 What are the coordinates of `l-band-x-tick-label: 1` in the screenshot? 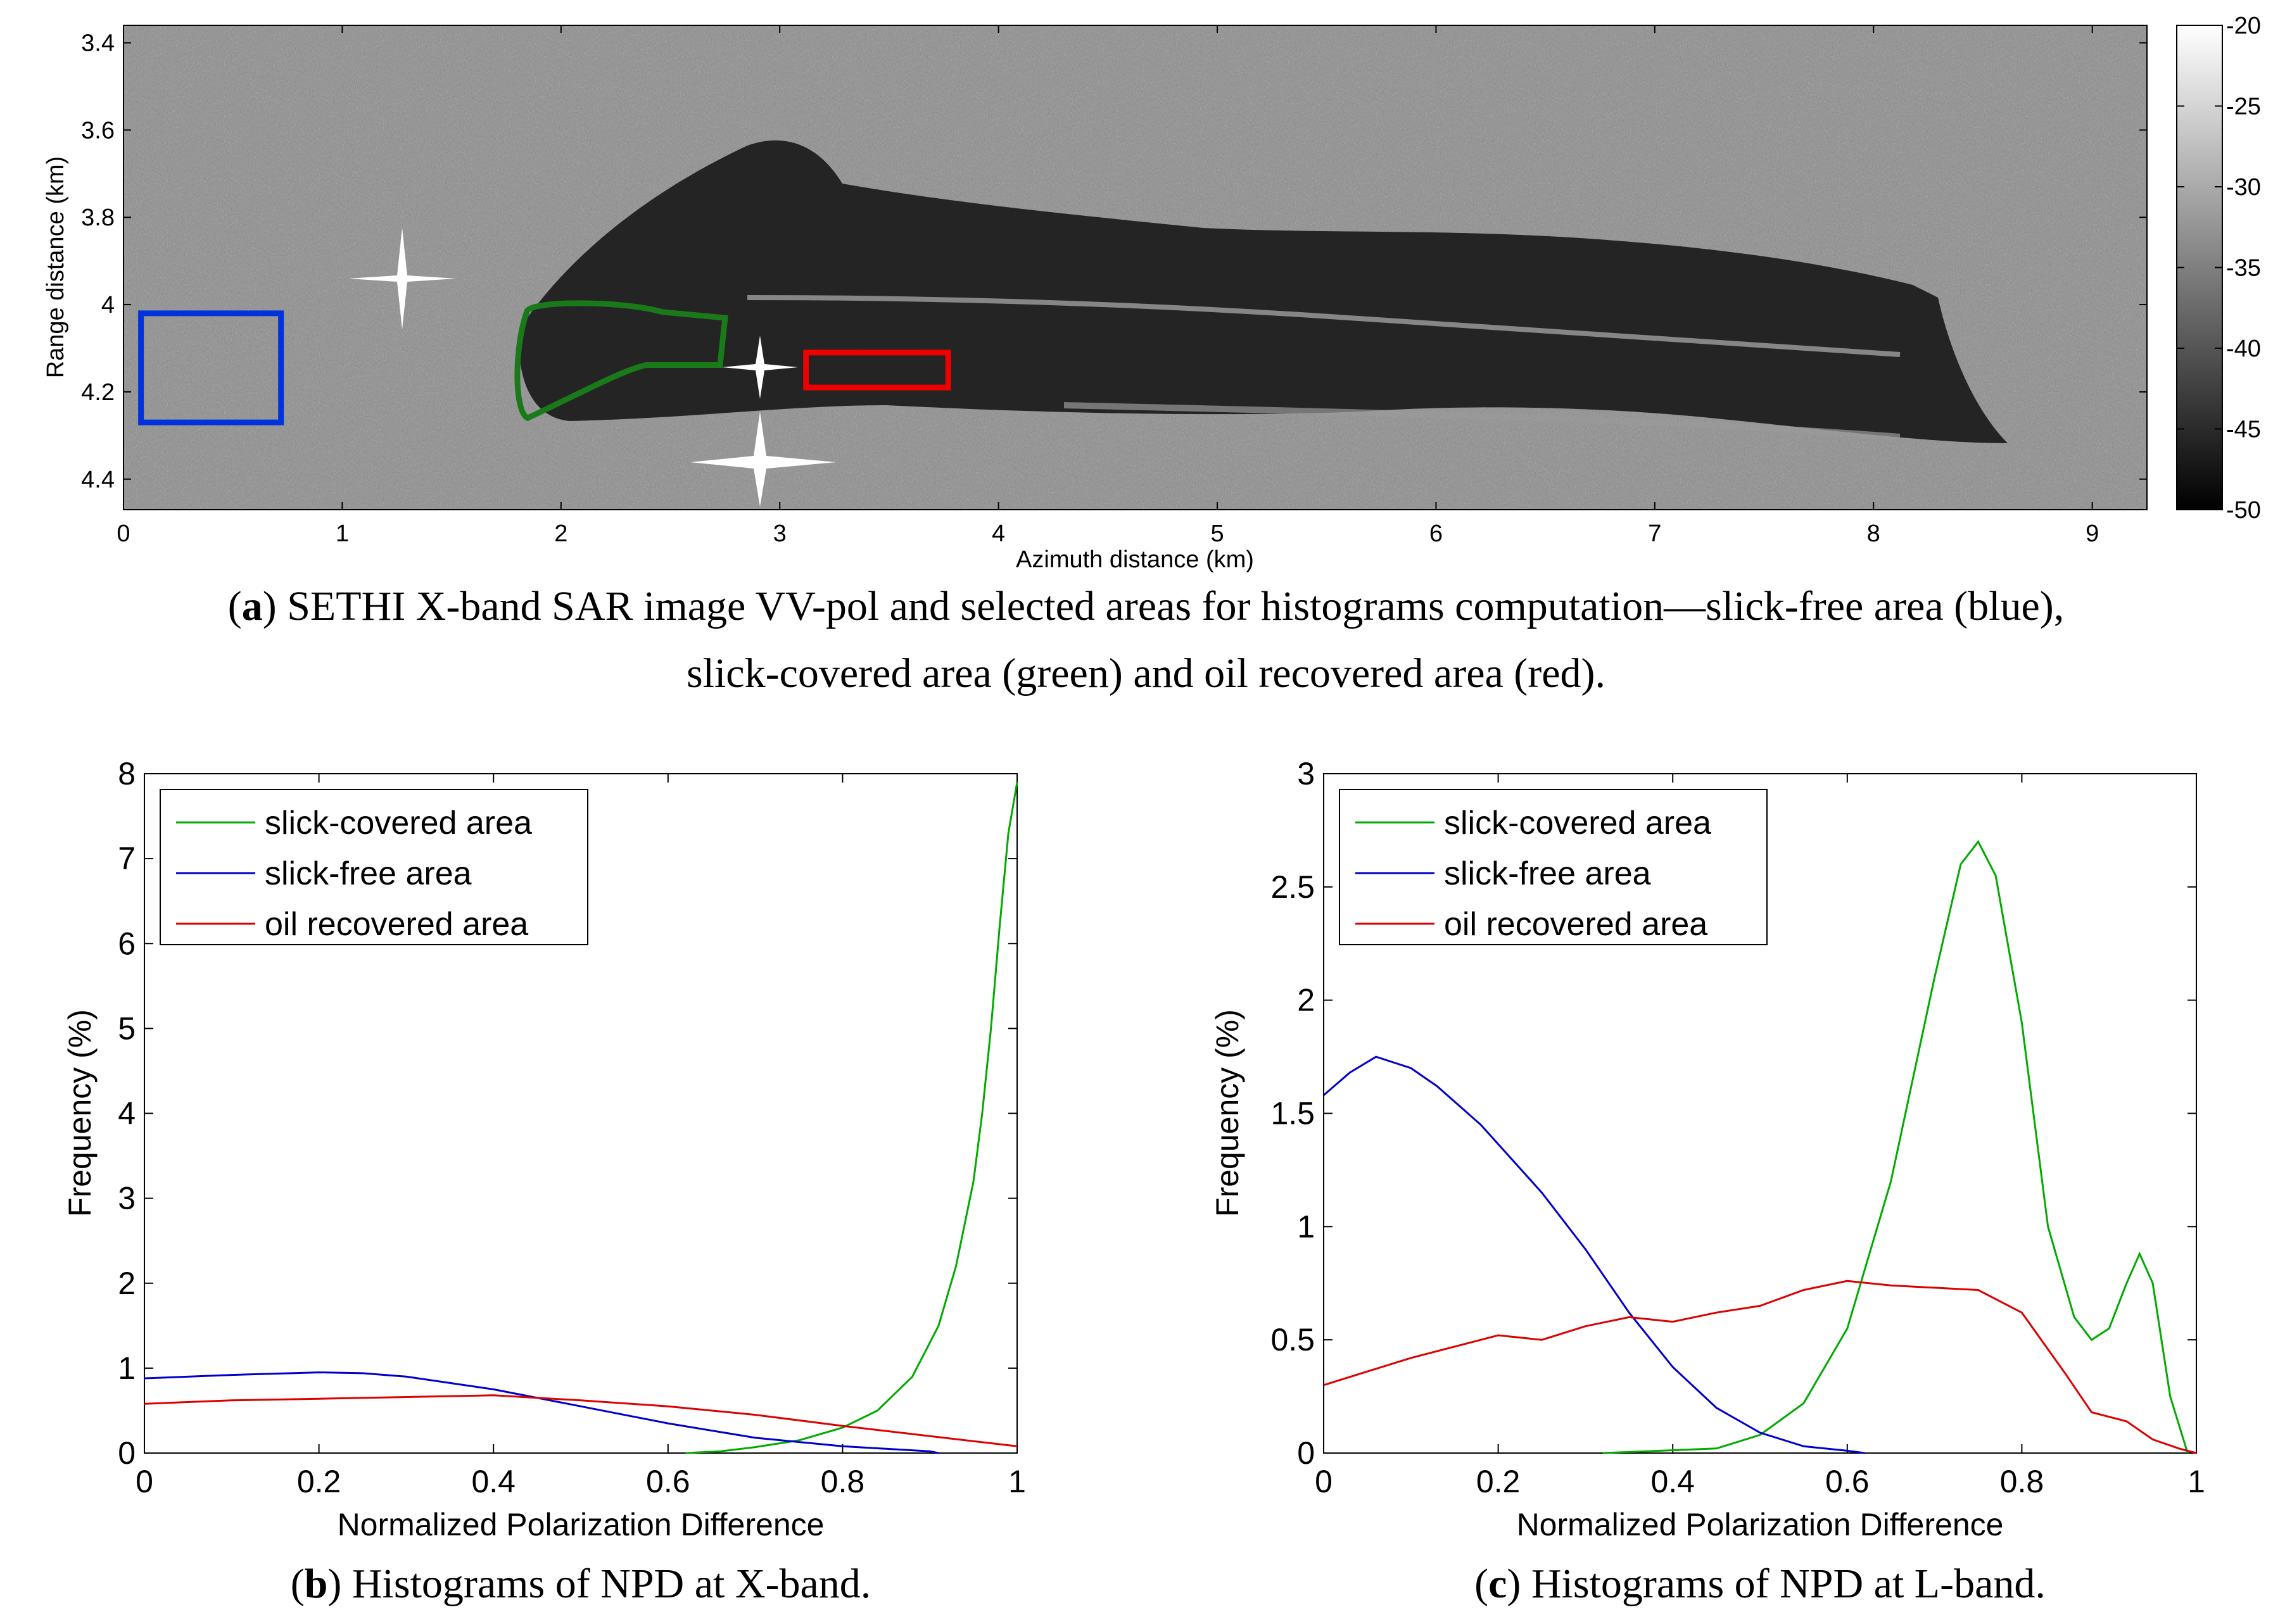 It's located at (2196, 1481).